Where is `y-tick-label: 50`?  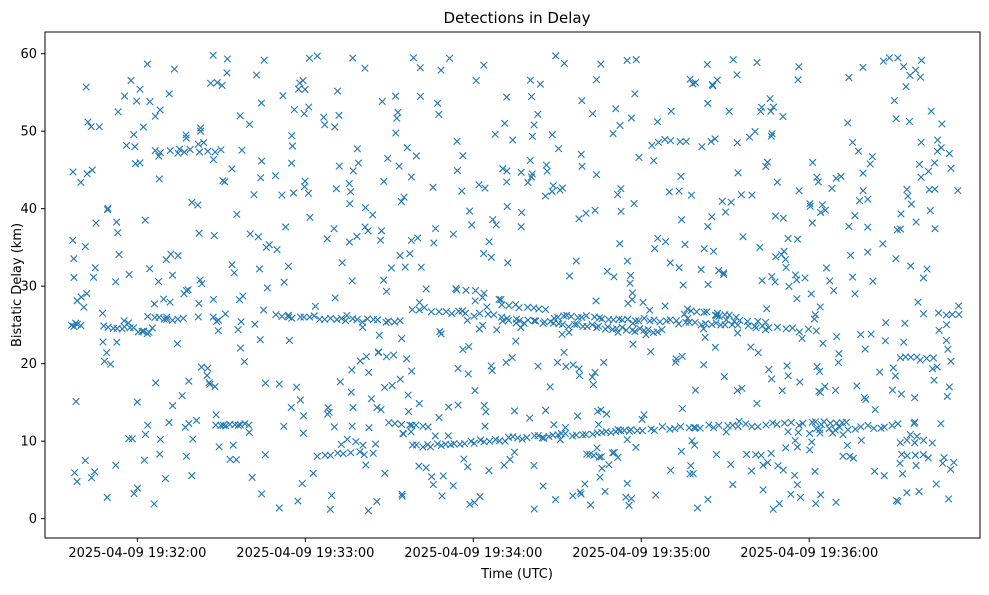 y-tick-label: 50 is located at coordinates (28, 132).